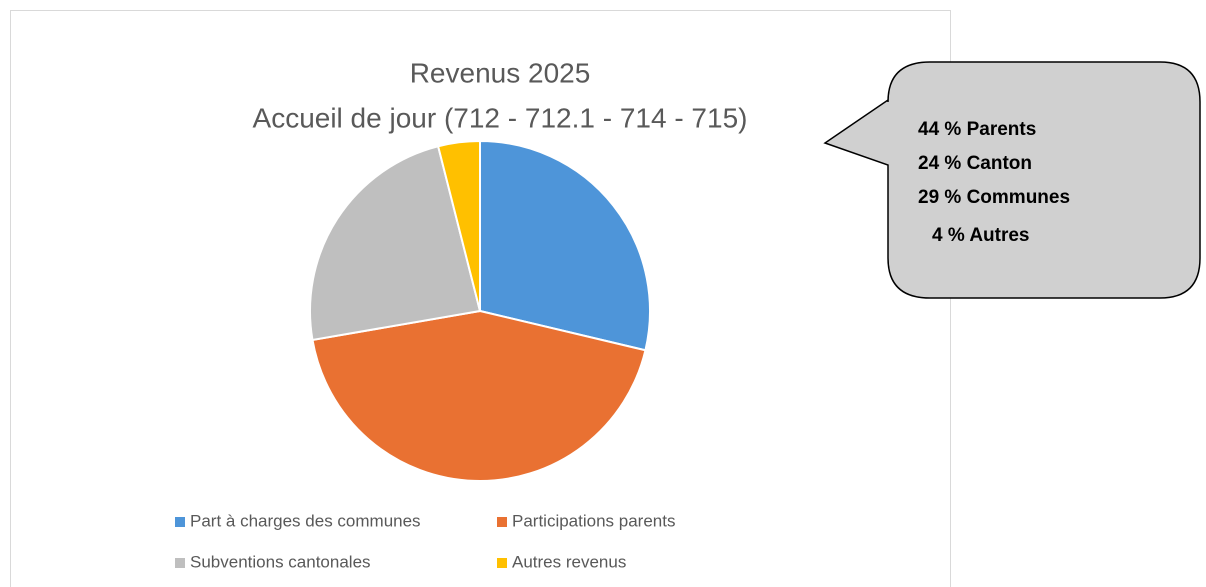 The image size is (1206, 587). What do you see at coordinates (280, 561) in the screenshot?
I see `legend-label: Subventions cantonales` at bounding box center [280, 561].